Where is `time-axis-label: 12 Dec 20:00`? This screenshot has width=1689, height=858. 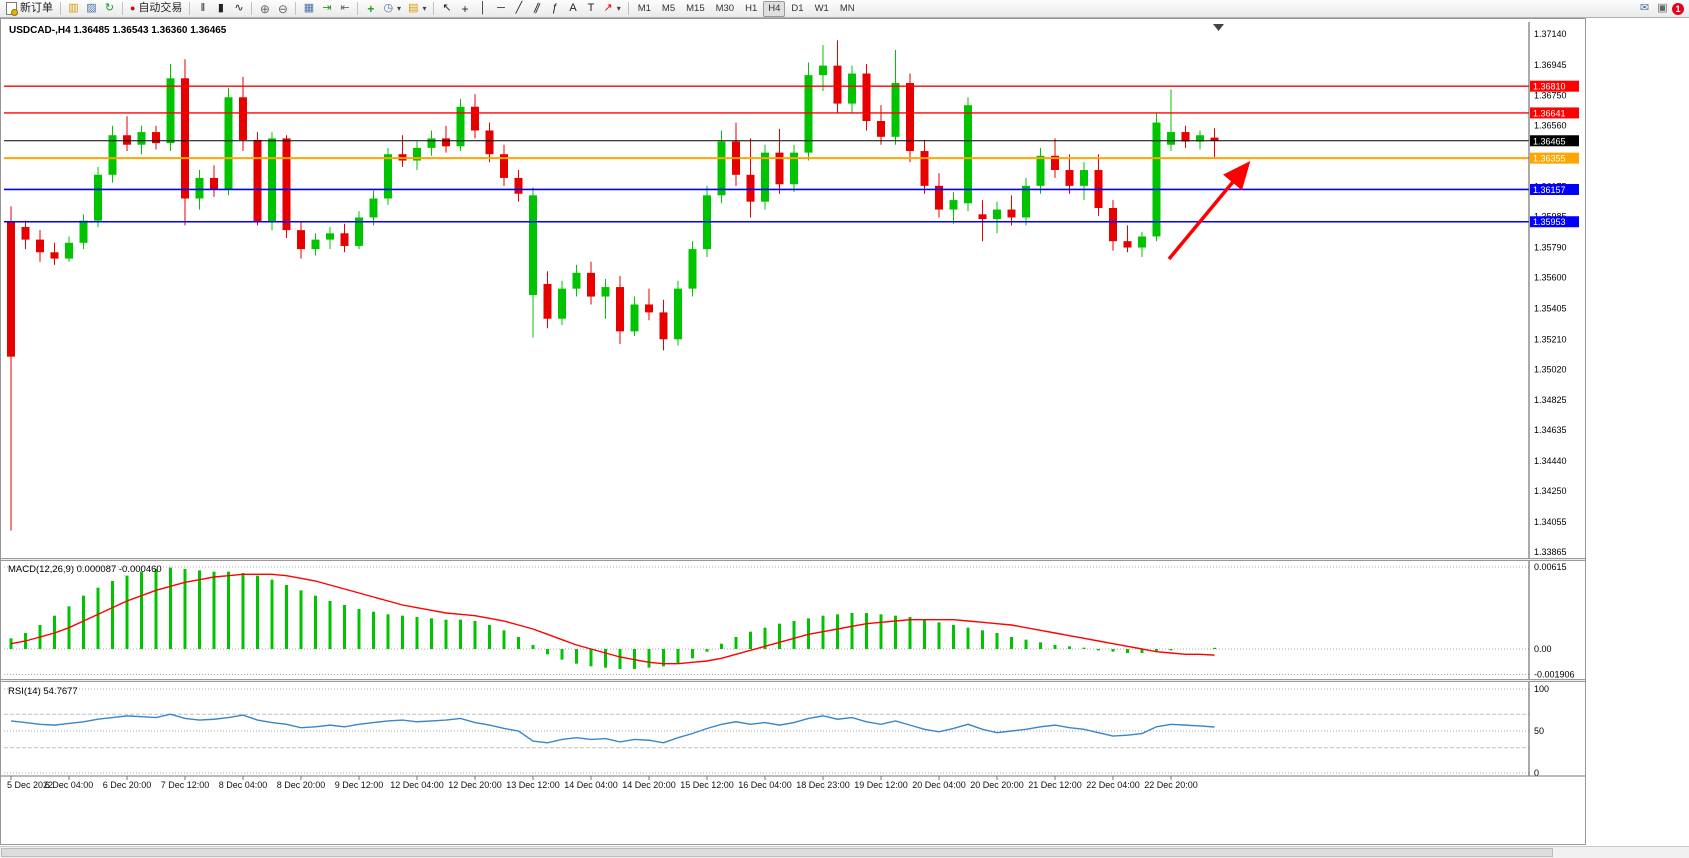 time-axis-label: 12 Dec 20:00 is located at coordinates (475, 785).